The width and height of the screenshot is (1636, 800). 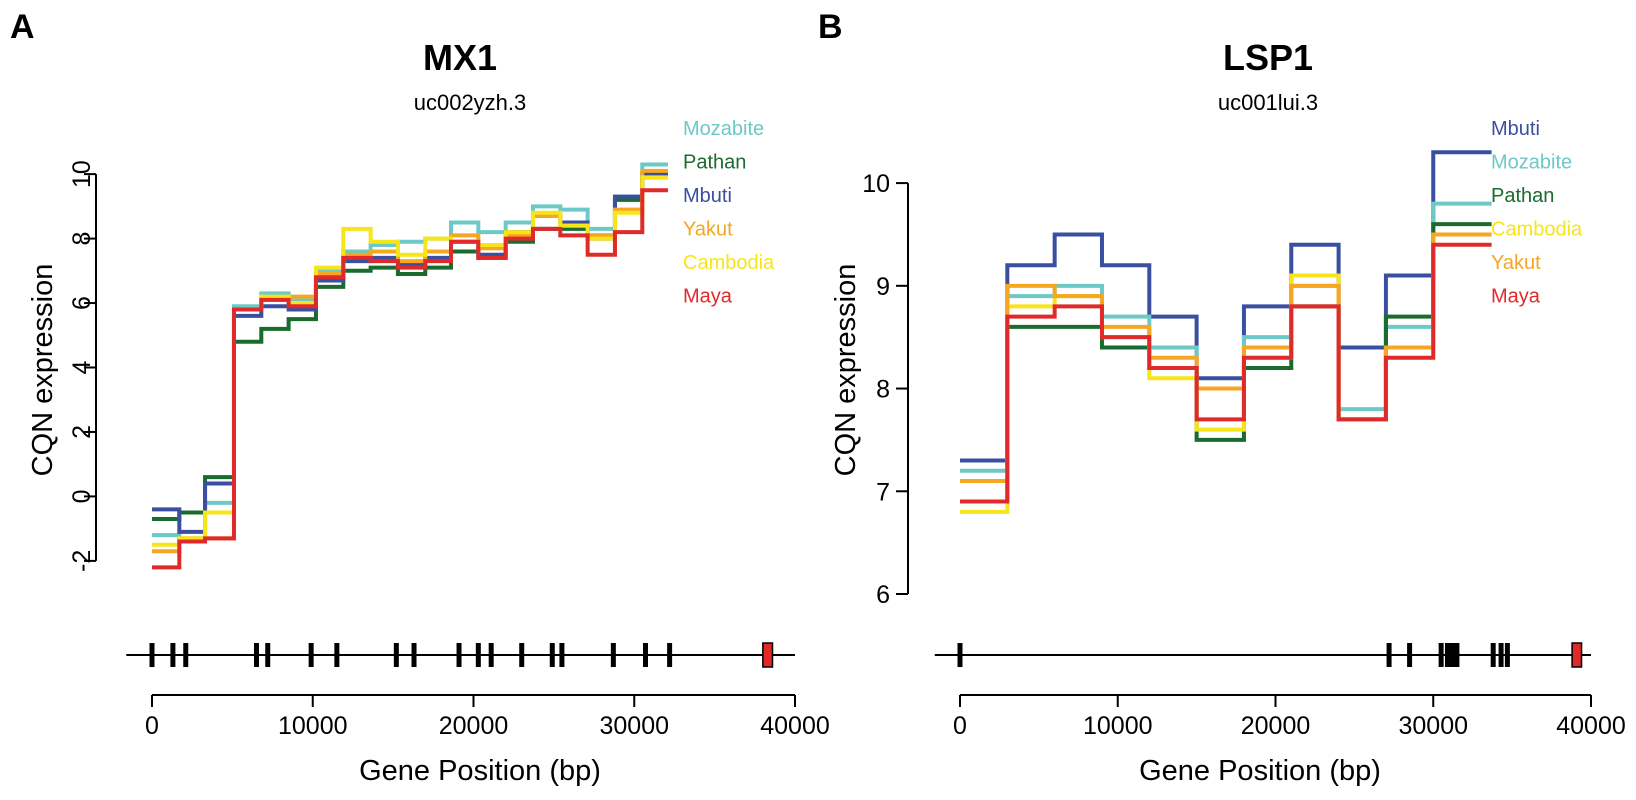 I want to click on panel-a-y-tick-label: 4, so click(x=82, y=367).